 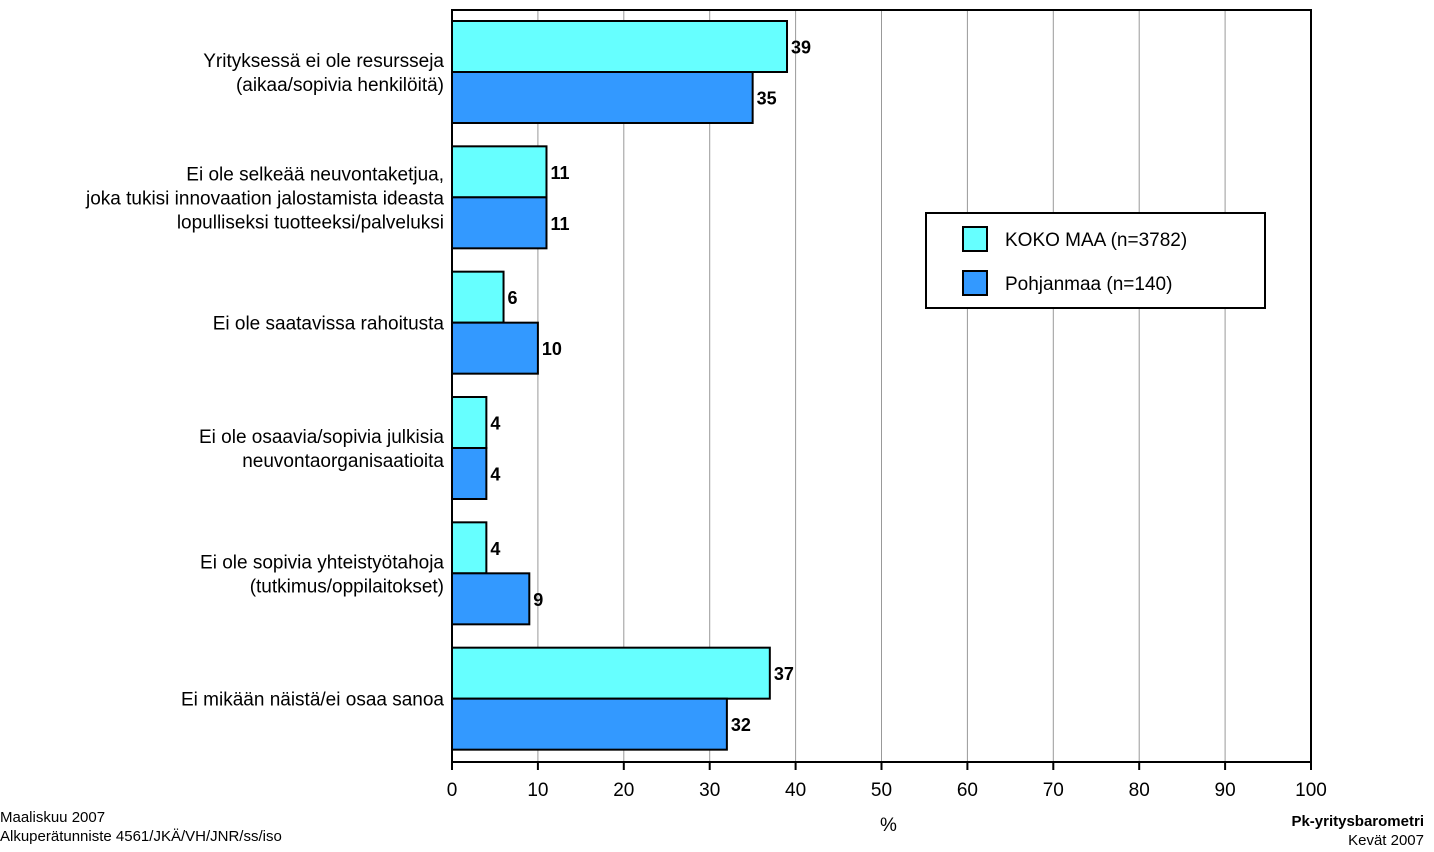 I want to click on category-label-line: lopulliseksi tuotteeksi/palveluksi, so click(x=310, y=222).